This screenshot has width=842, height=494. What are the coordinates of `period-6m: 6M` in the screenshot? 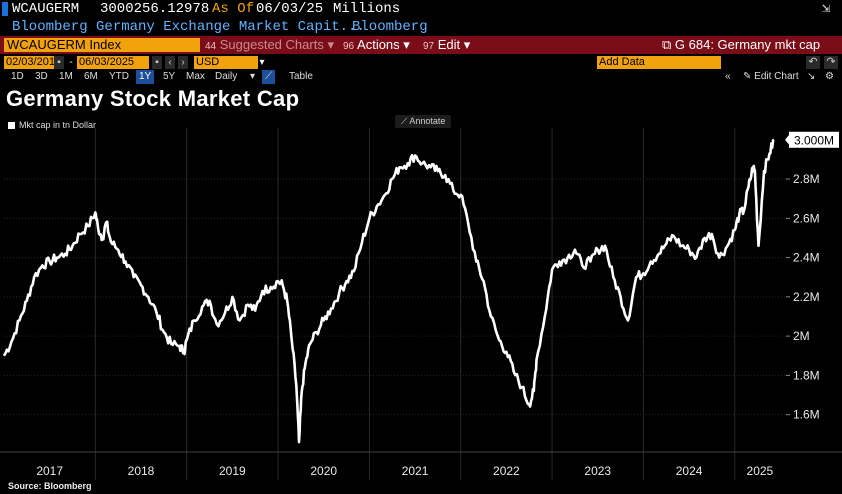 It's located at (91, 76).